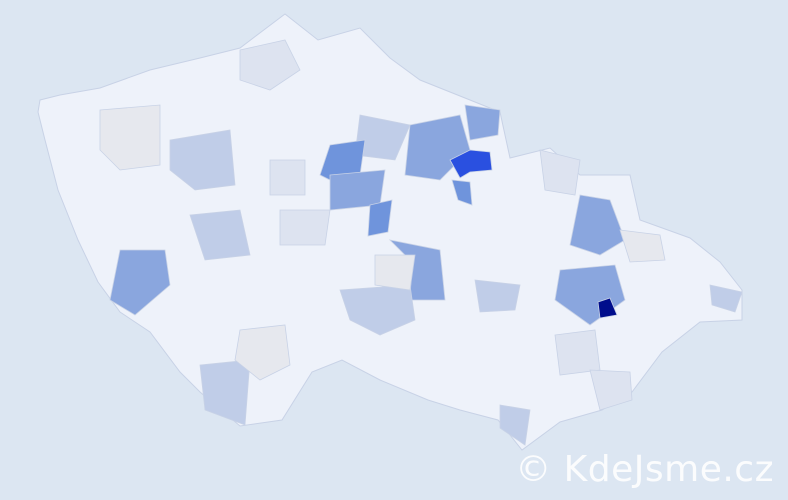 Image resolution: width=788 pixels, height=500 pixels. I want to click on watermark: © KdeJsme.cz, so click(644, 469).